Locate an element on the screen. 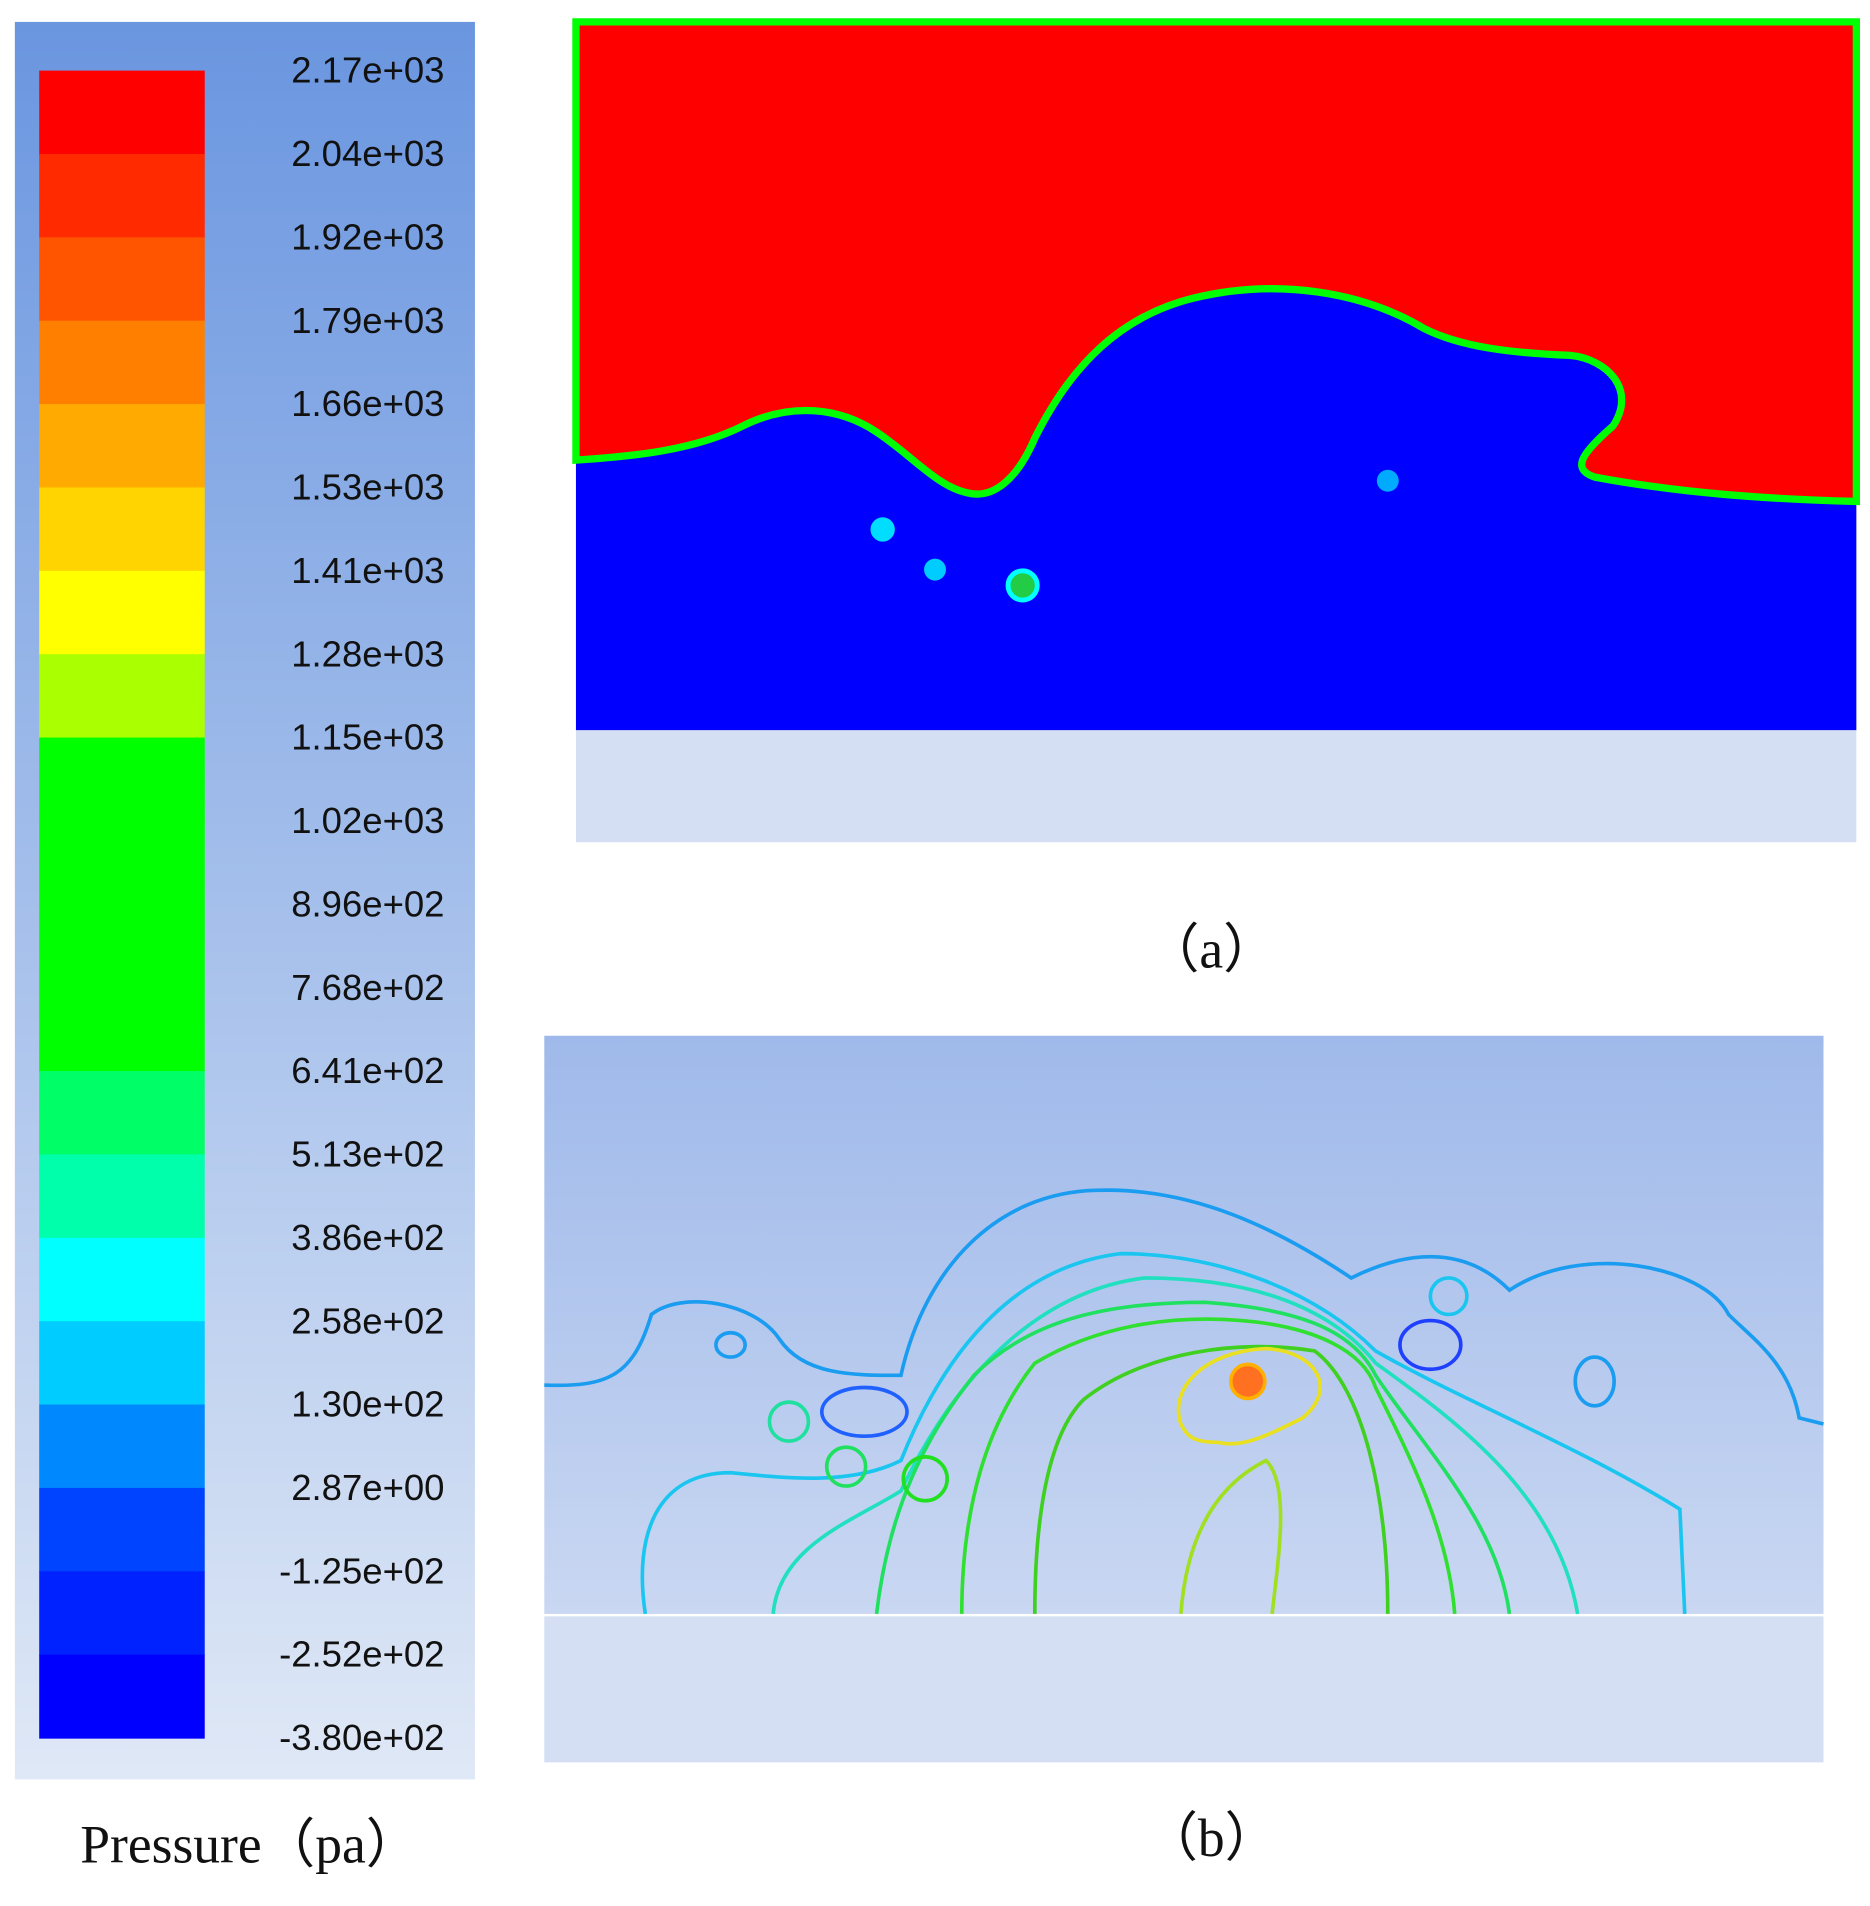 This screenshot has width=1870, height=1906. colorbar-label: 1.79e+03 is located at coordinates (367, 320).